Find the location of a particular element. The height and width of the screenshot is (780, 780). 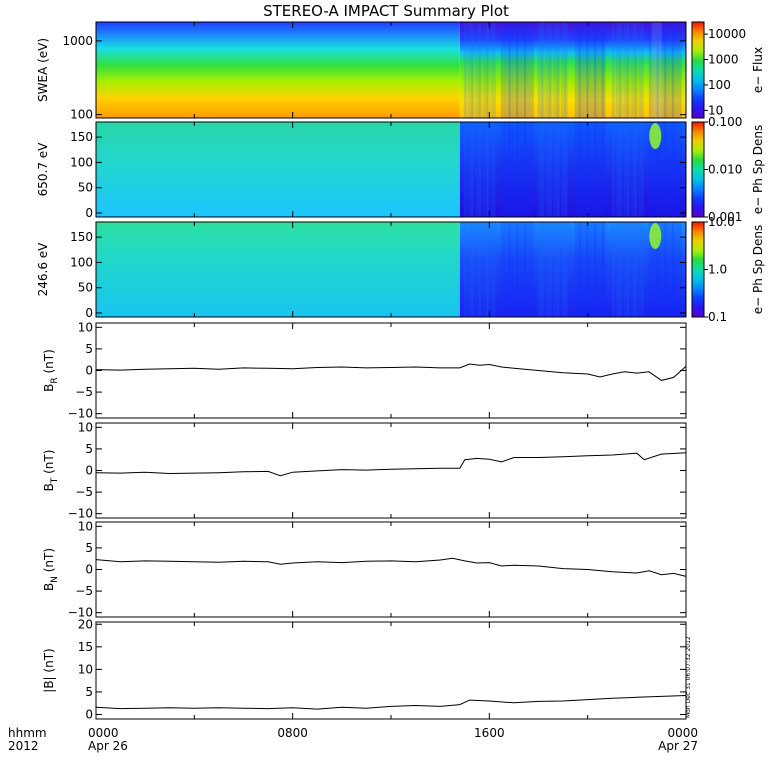

y-axis-label: BN (nT) is located at coordinates (51, 569).